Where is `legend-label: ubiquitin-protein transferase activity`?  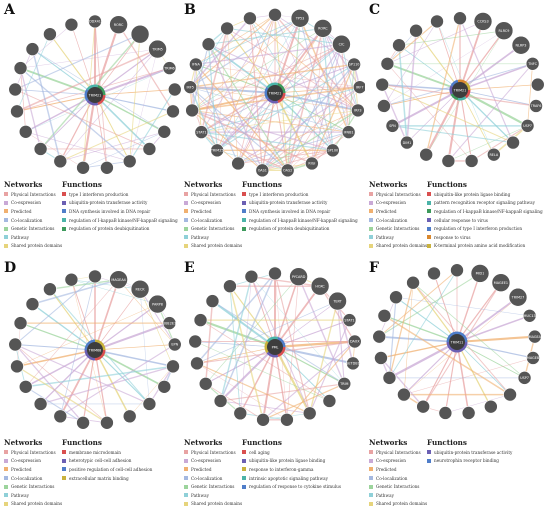 legend-label: ubiquitin-protein transferase activity is located at coordinates (108, 203).